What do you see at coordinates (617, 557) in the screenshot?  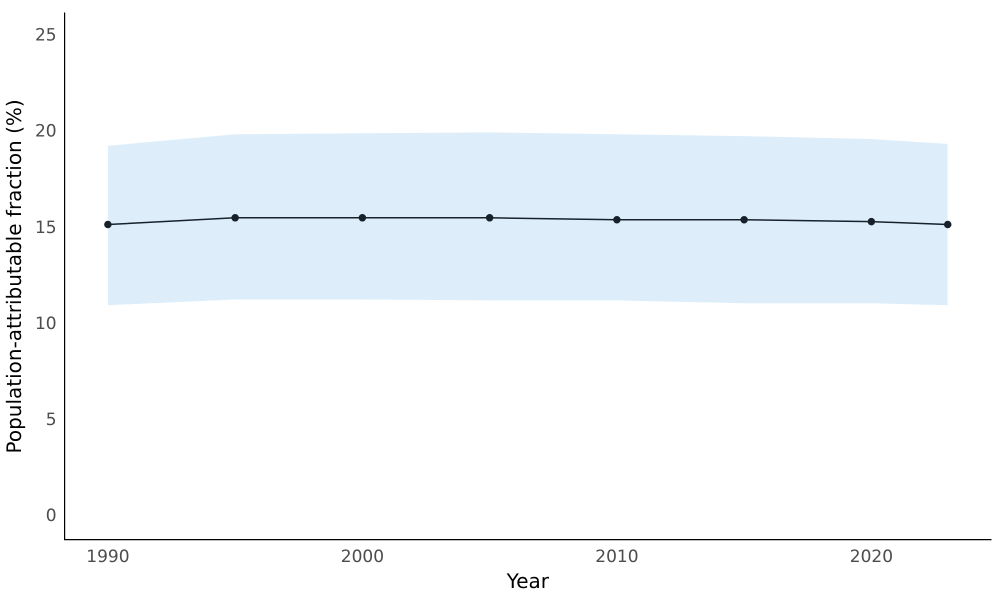 I see `x-tick-label: 2010` at bounding box center [617, 557].